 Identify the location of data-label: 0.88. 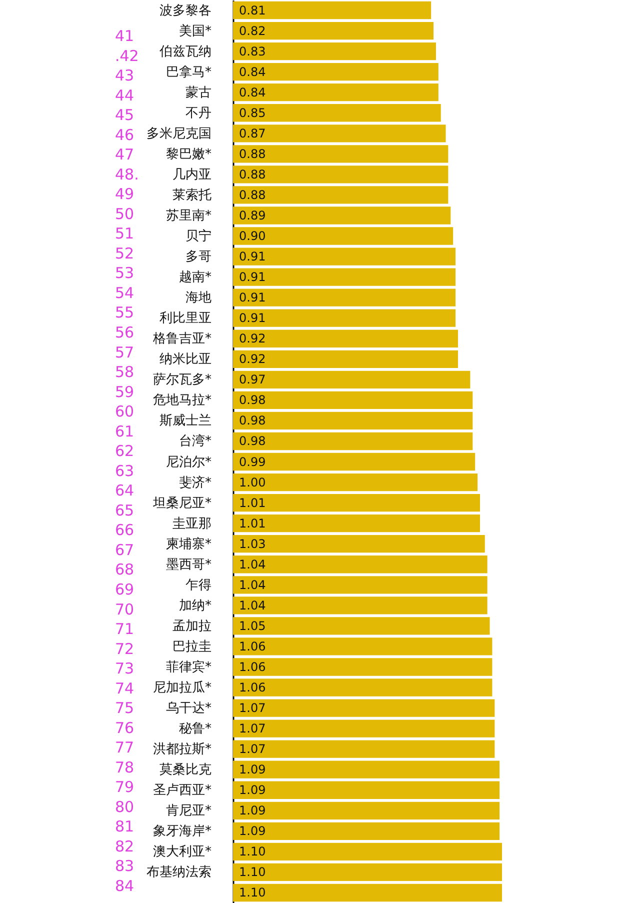
(252, 174).